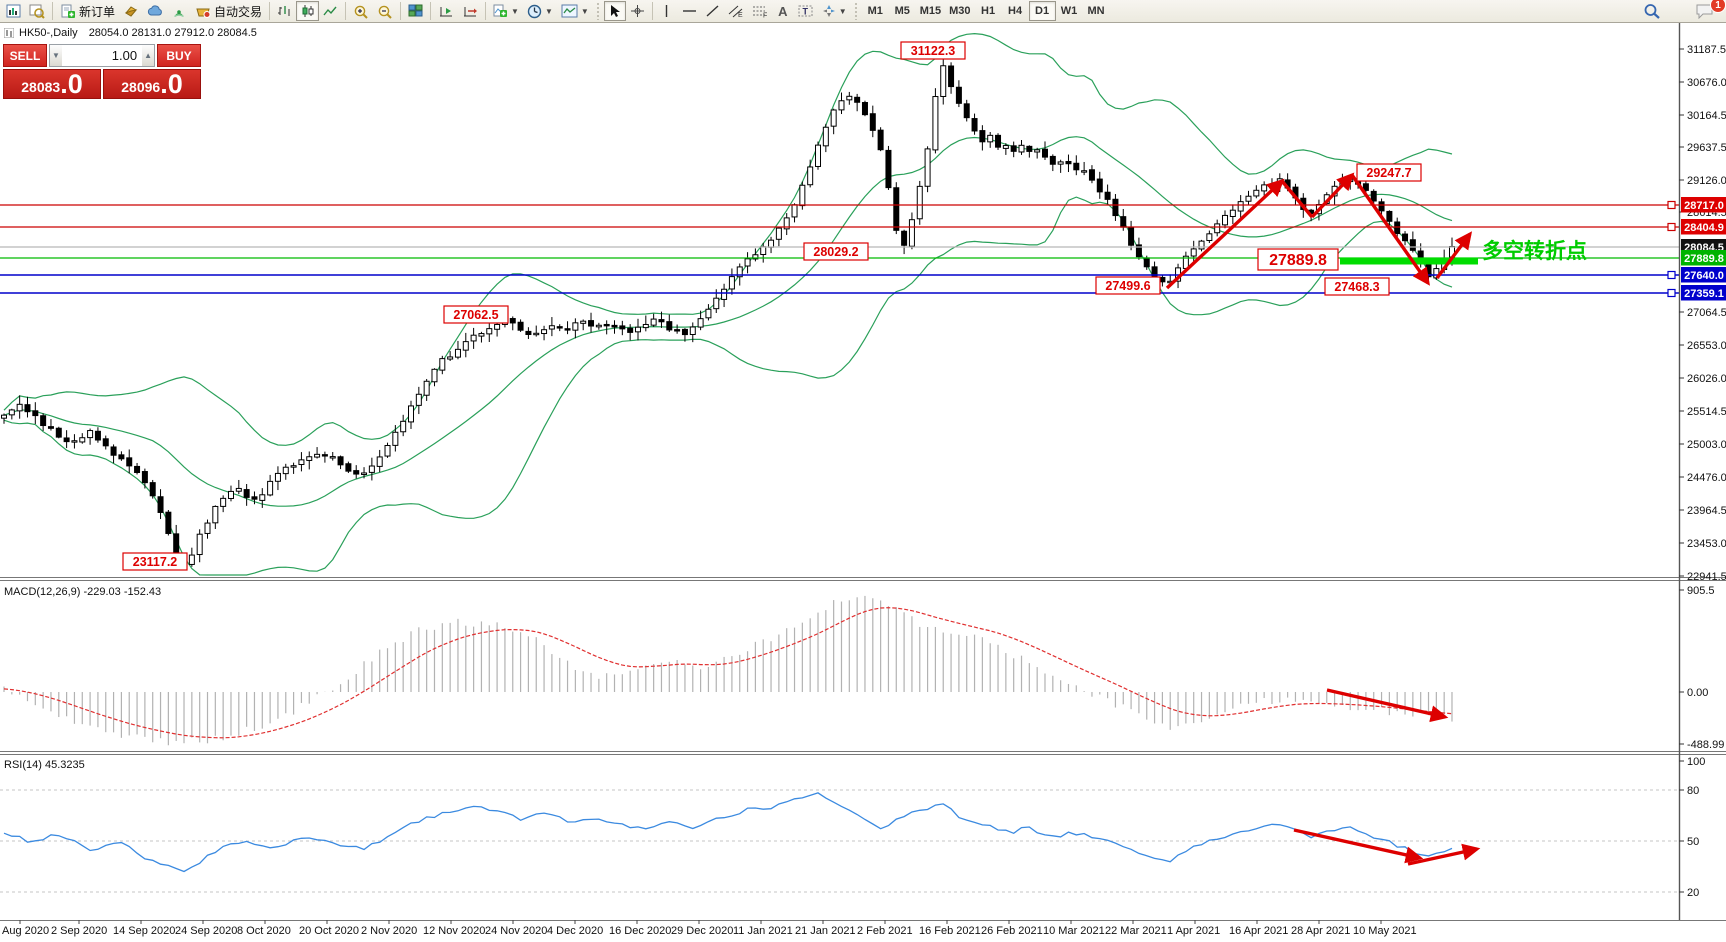 Image resolution: width=1726 pixels, height=942 pixels. I want to click on svg-text: 23453.0, so click(1706, 544).